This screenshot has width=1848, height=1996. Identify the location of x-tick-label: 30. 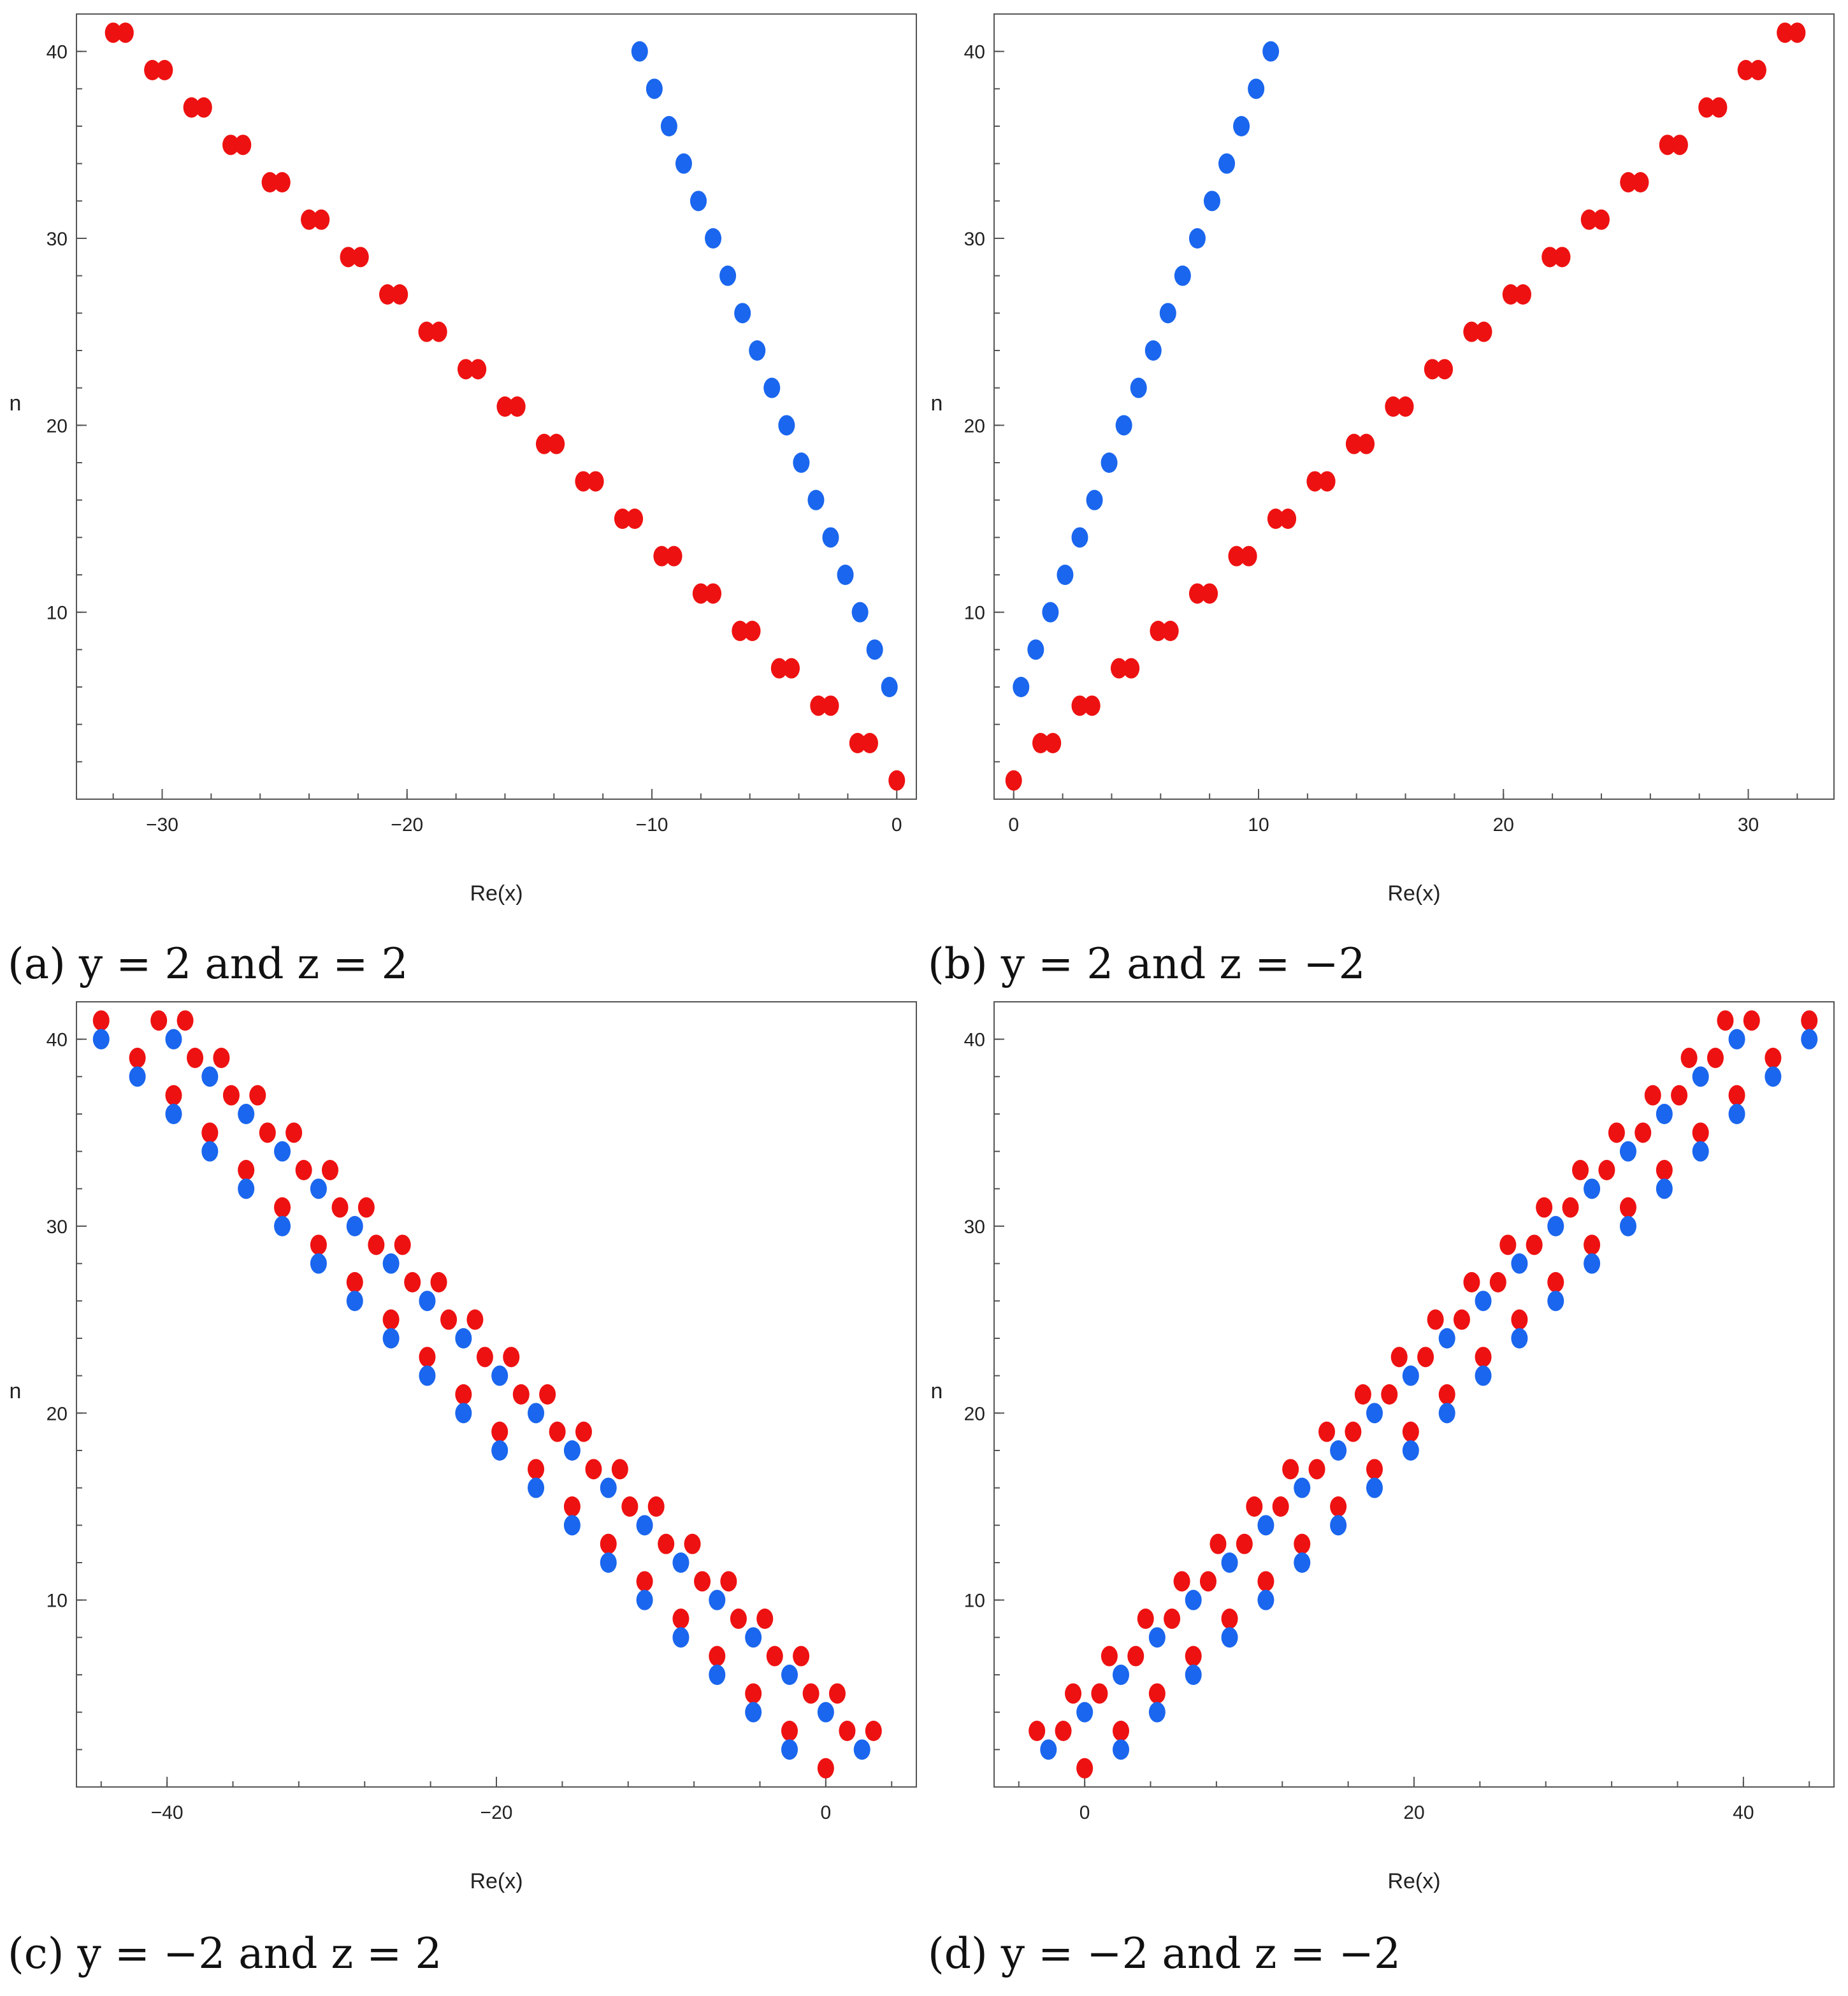
(1749, 824).